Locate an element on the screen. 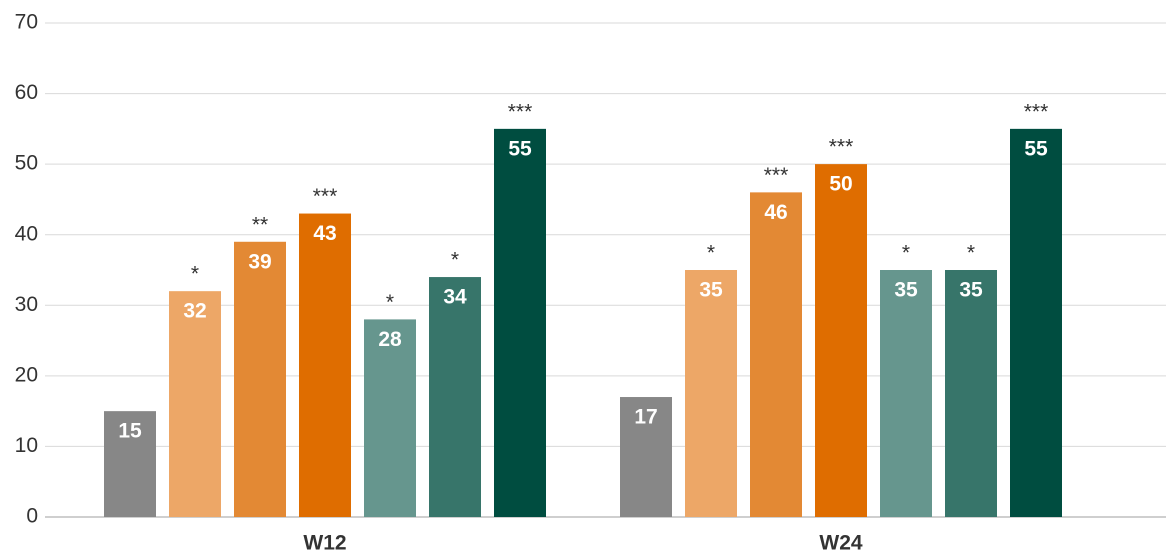 Image resolution: width=1166 pixels, height=551 pixels. data-label: 15 is located at coordinates (130, 431).